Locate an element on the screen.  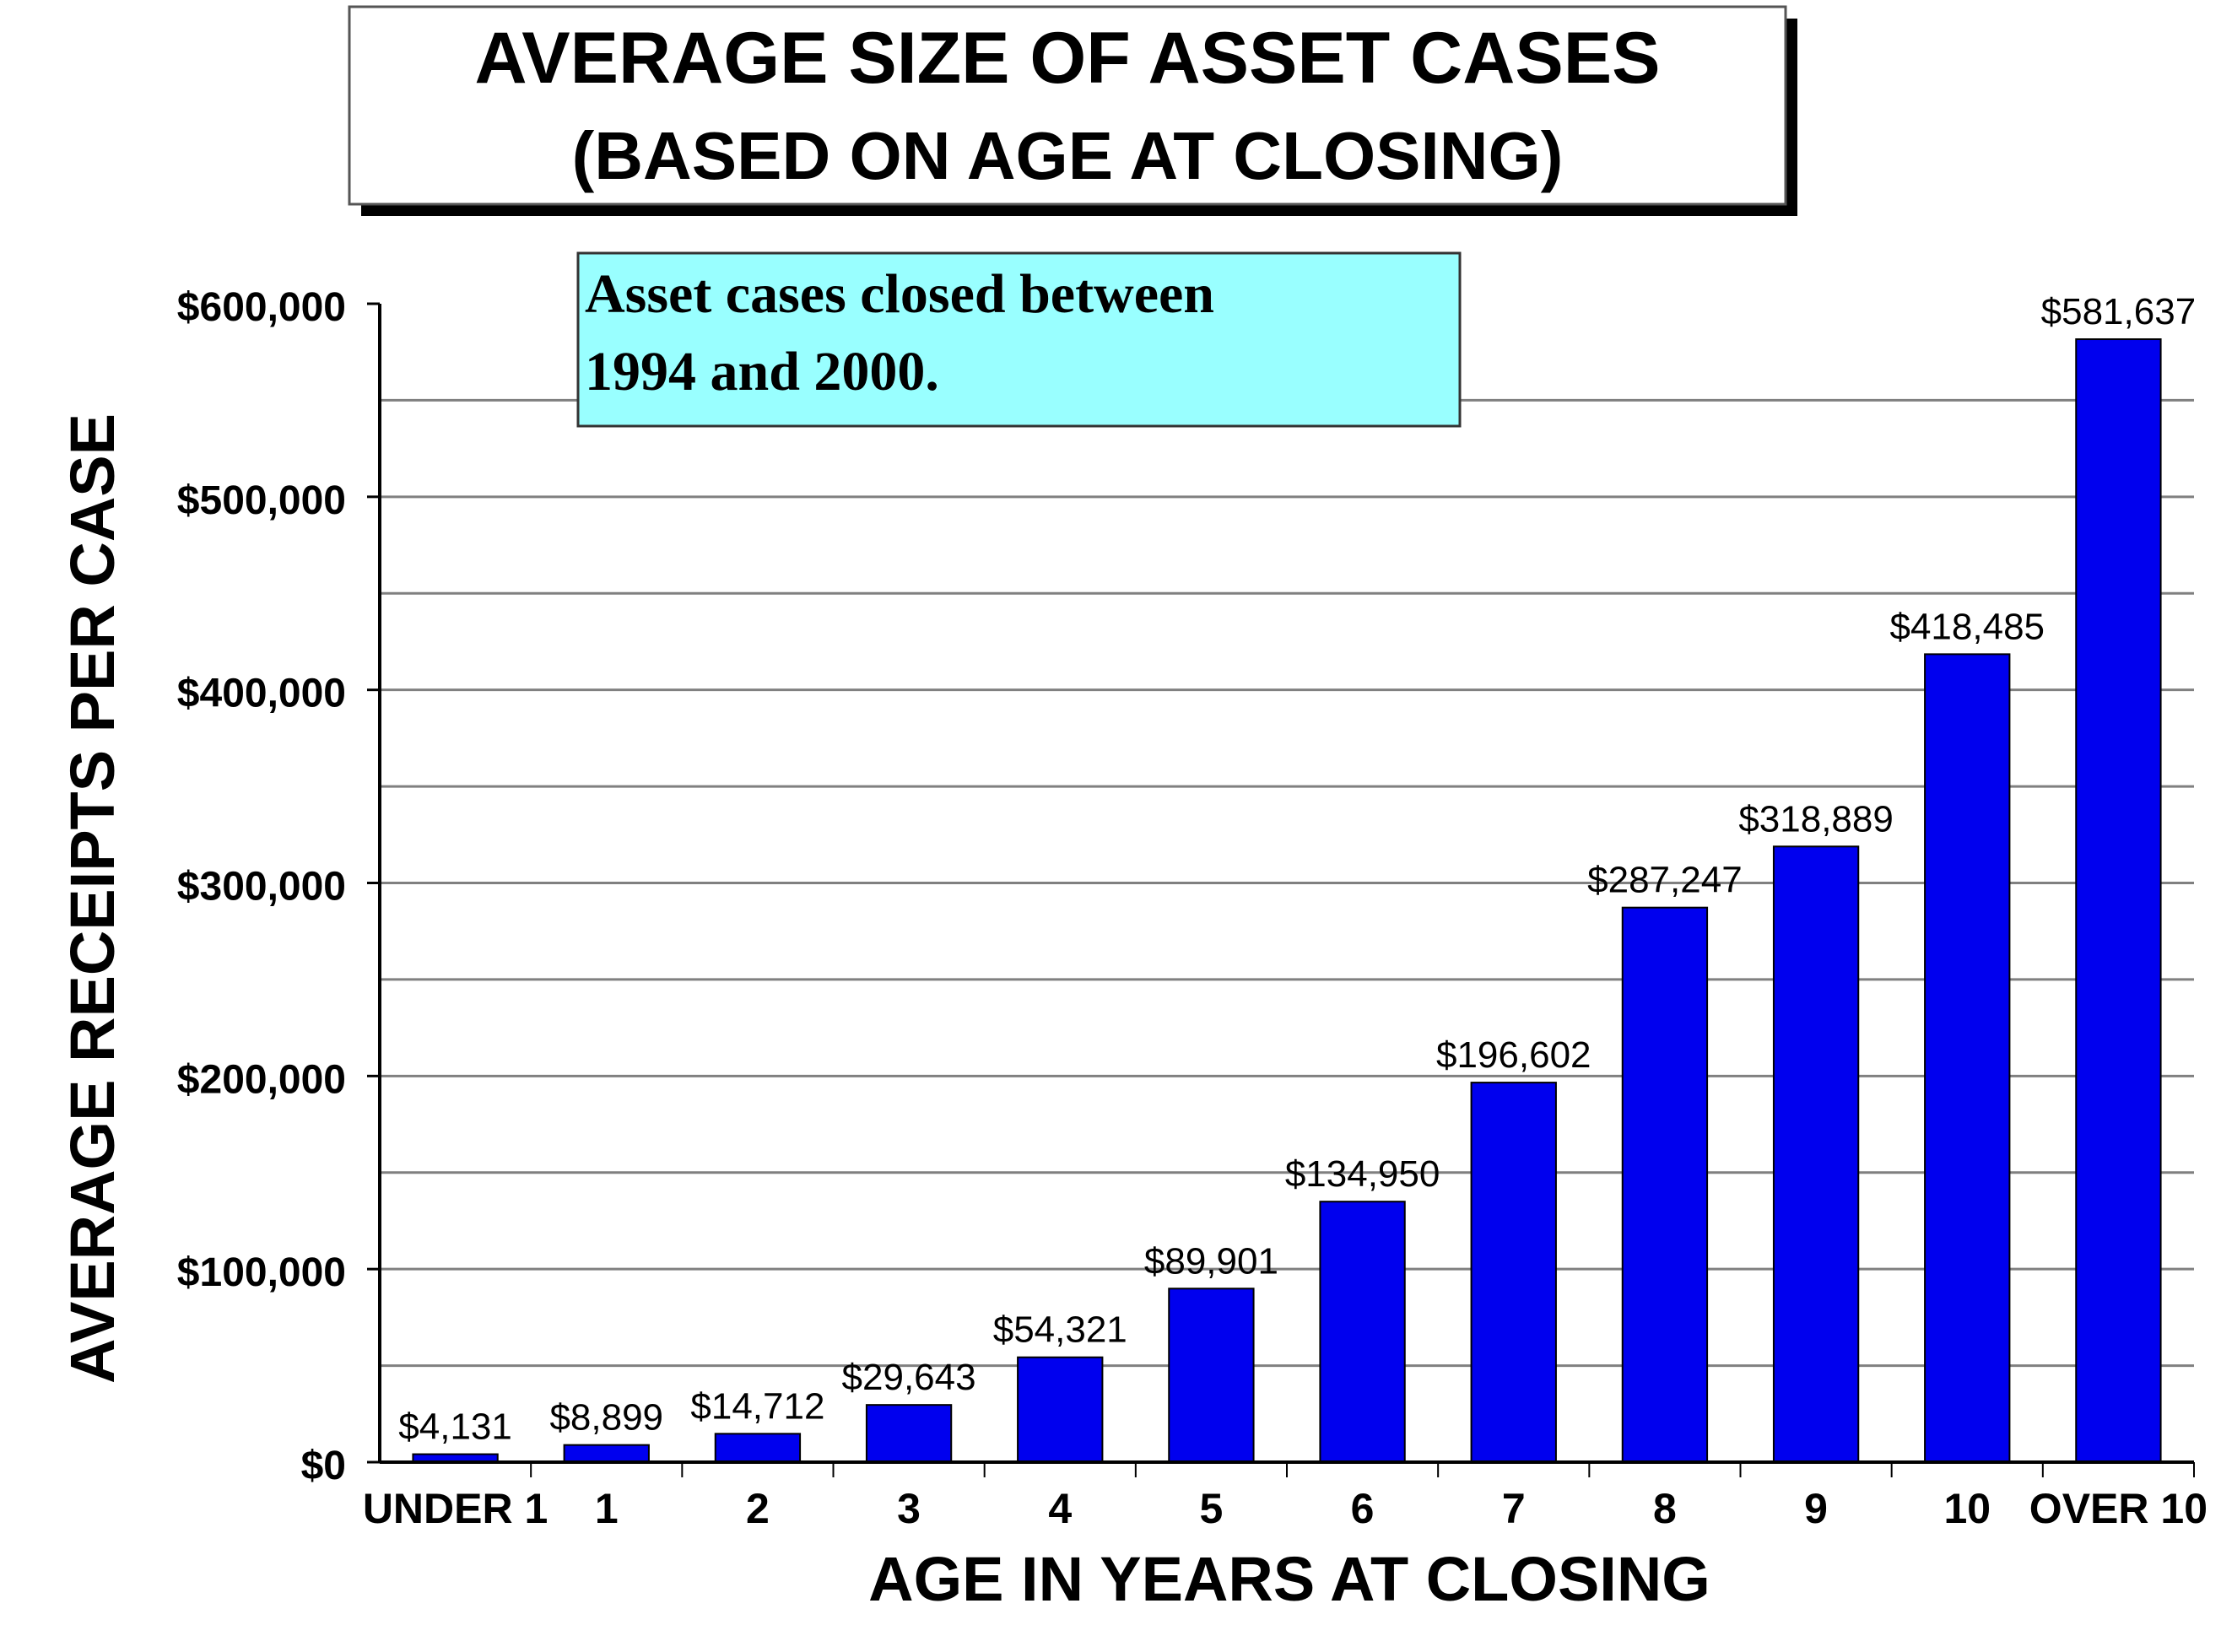
x-tick-label: 6 is located at coordinates (1363, 1508).